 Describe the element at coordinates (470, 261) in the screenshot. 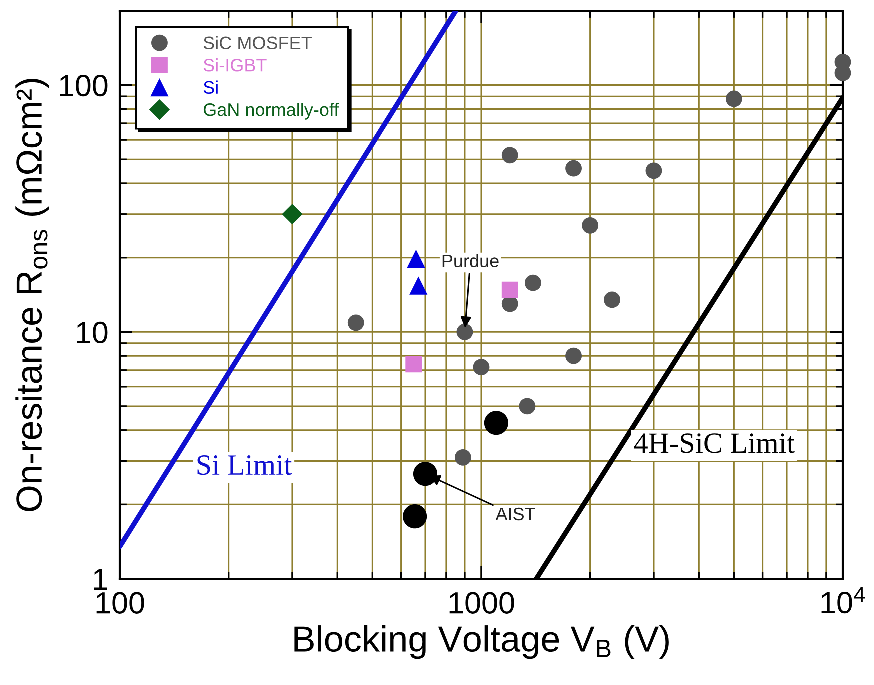

I see `annotation: Purdue` at that location.